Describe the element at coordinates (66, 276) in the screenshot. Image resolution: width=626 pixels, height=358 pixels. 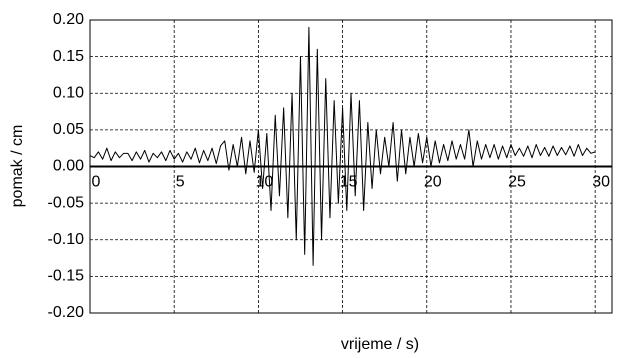
I see `y-tick-label: -0.15` at that location.